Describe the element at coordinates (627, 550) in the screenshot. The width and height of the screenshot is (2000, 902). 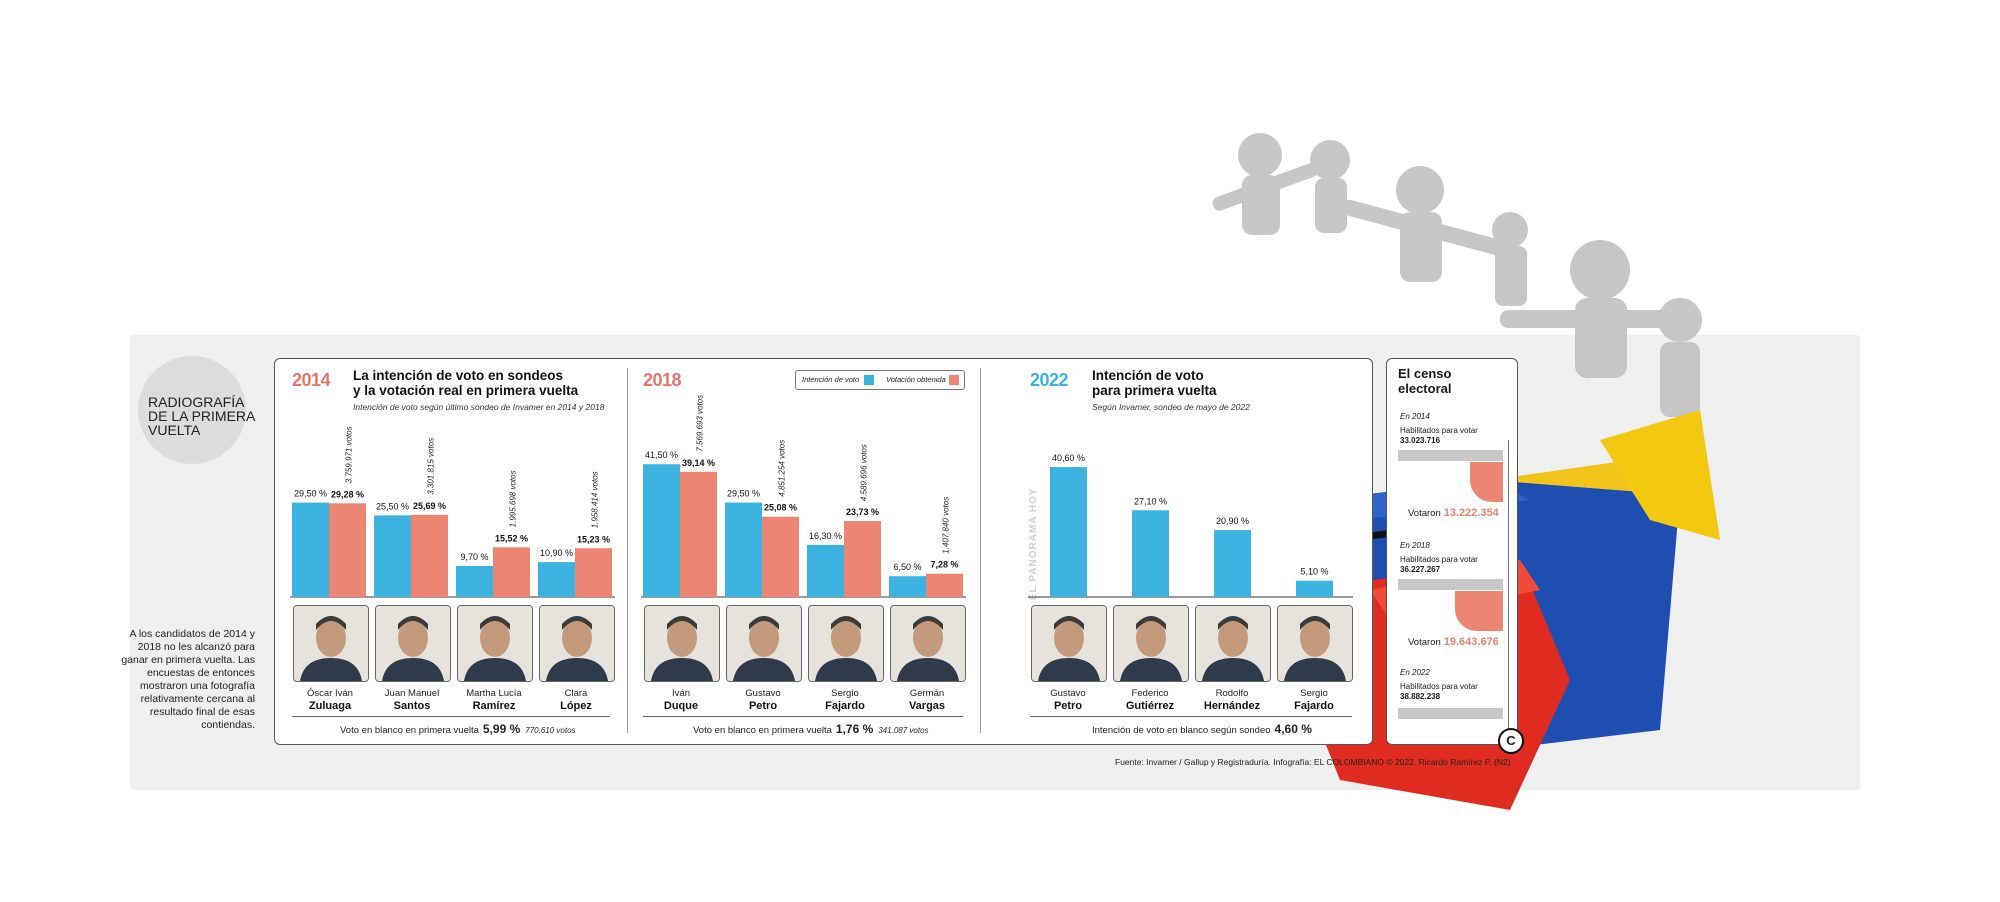
I see `divider-2014-2018` at that location.